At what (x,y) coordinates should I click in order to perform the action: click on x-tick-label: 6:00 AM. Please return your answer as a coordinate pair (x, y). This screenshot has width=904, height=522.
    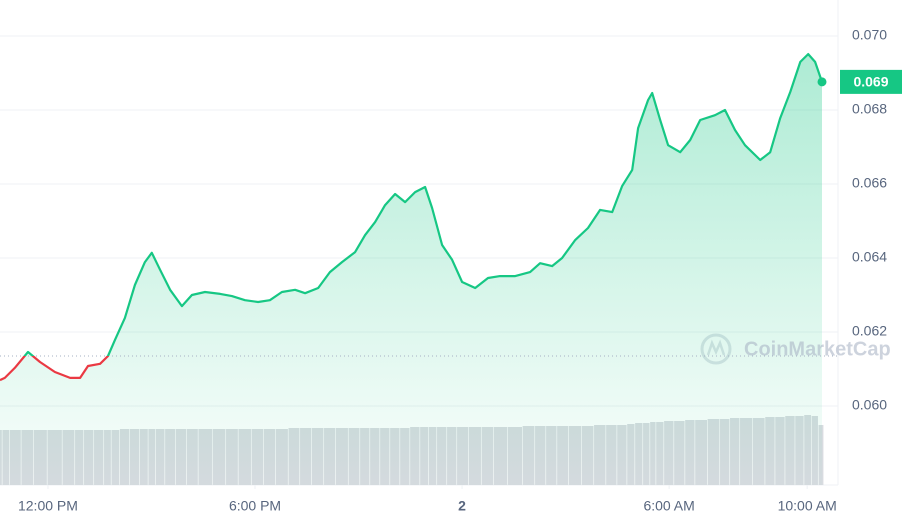
    Looking at the image, I should click on (668, 506).